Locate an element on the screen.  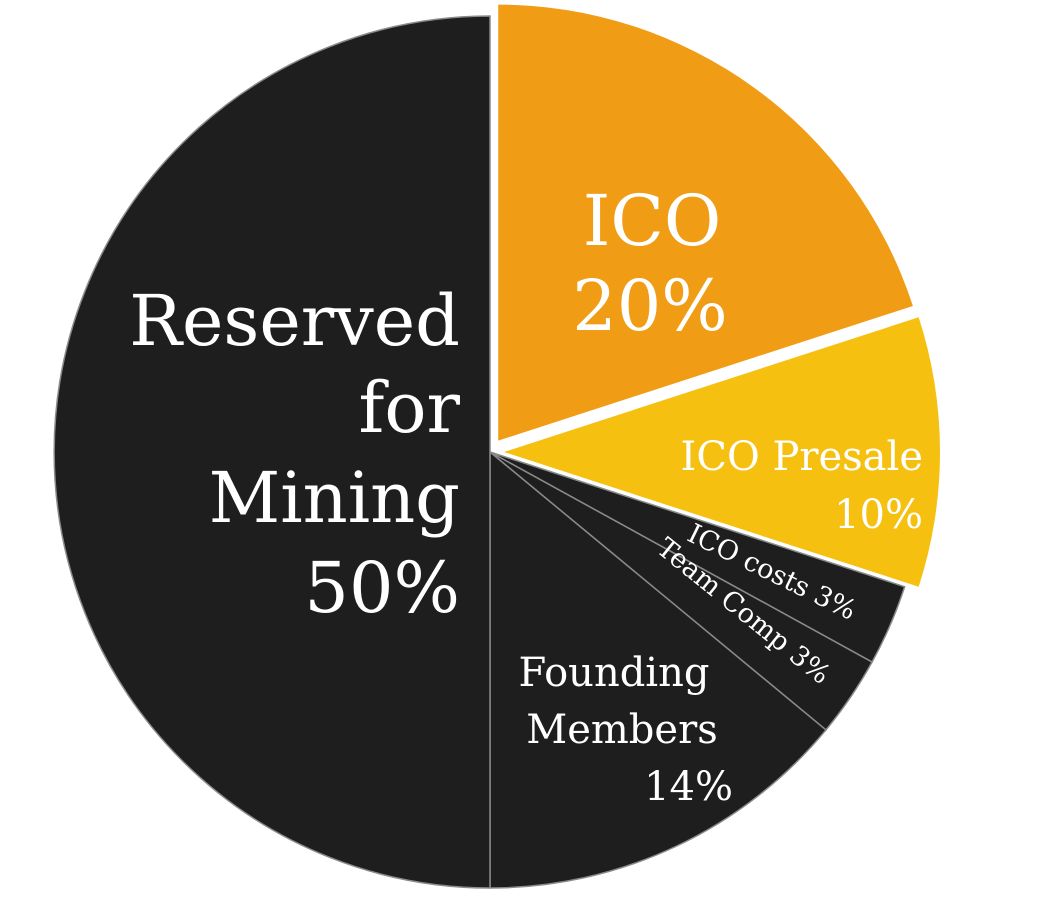
slice-label-reserved: Reserved is located at coordinates (294, 321).